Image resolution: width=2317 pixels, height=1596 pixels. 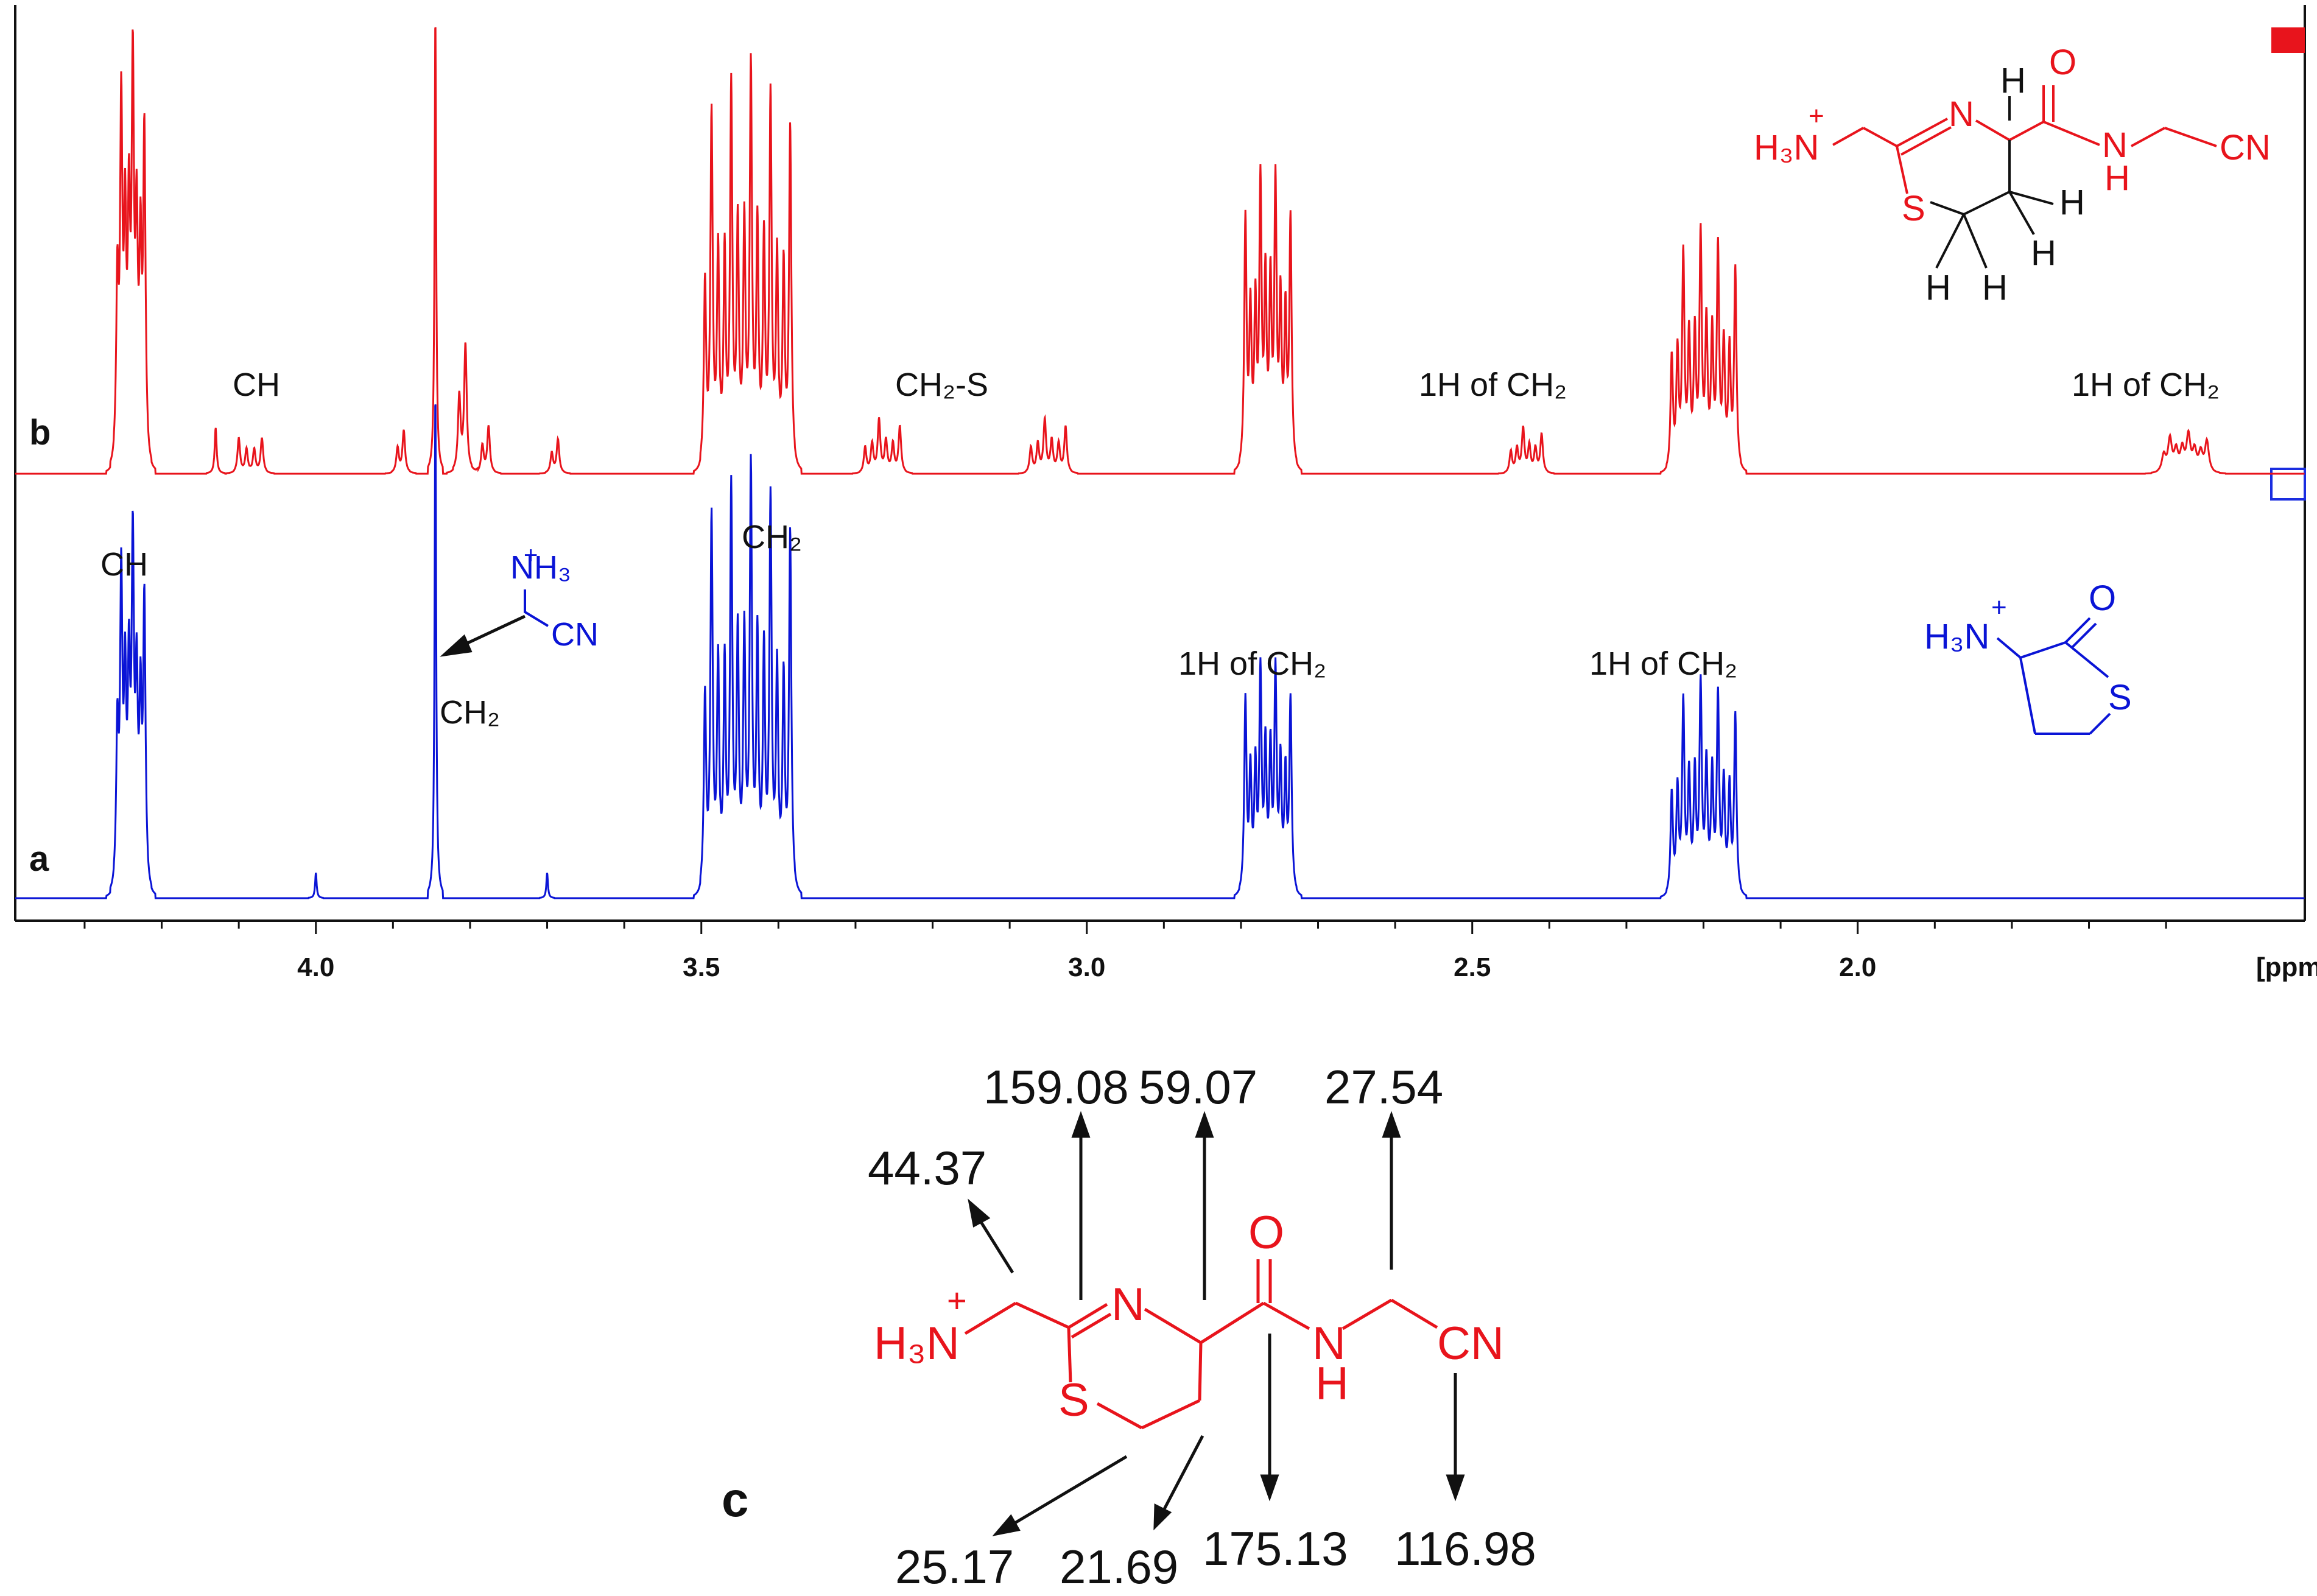 I want to click on annotation-1h-ch2-b-1: 1H of CH₂, so click(x=1493, y=385).